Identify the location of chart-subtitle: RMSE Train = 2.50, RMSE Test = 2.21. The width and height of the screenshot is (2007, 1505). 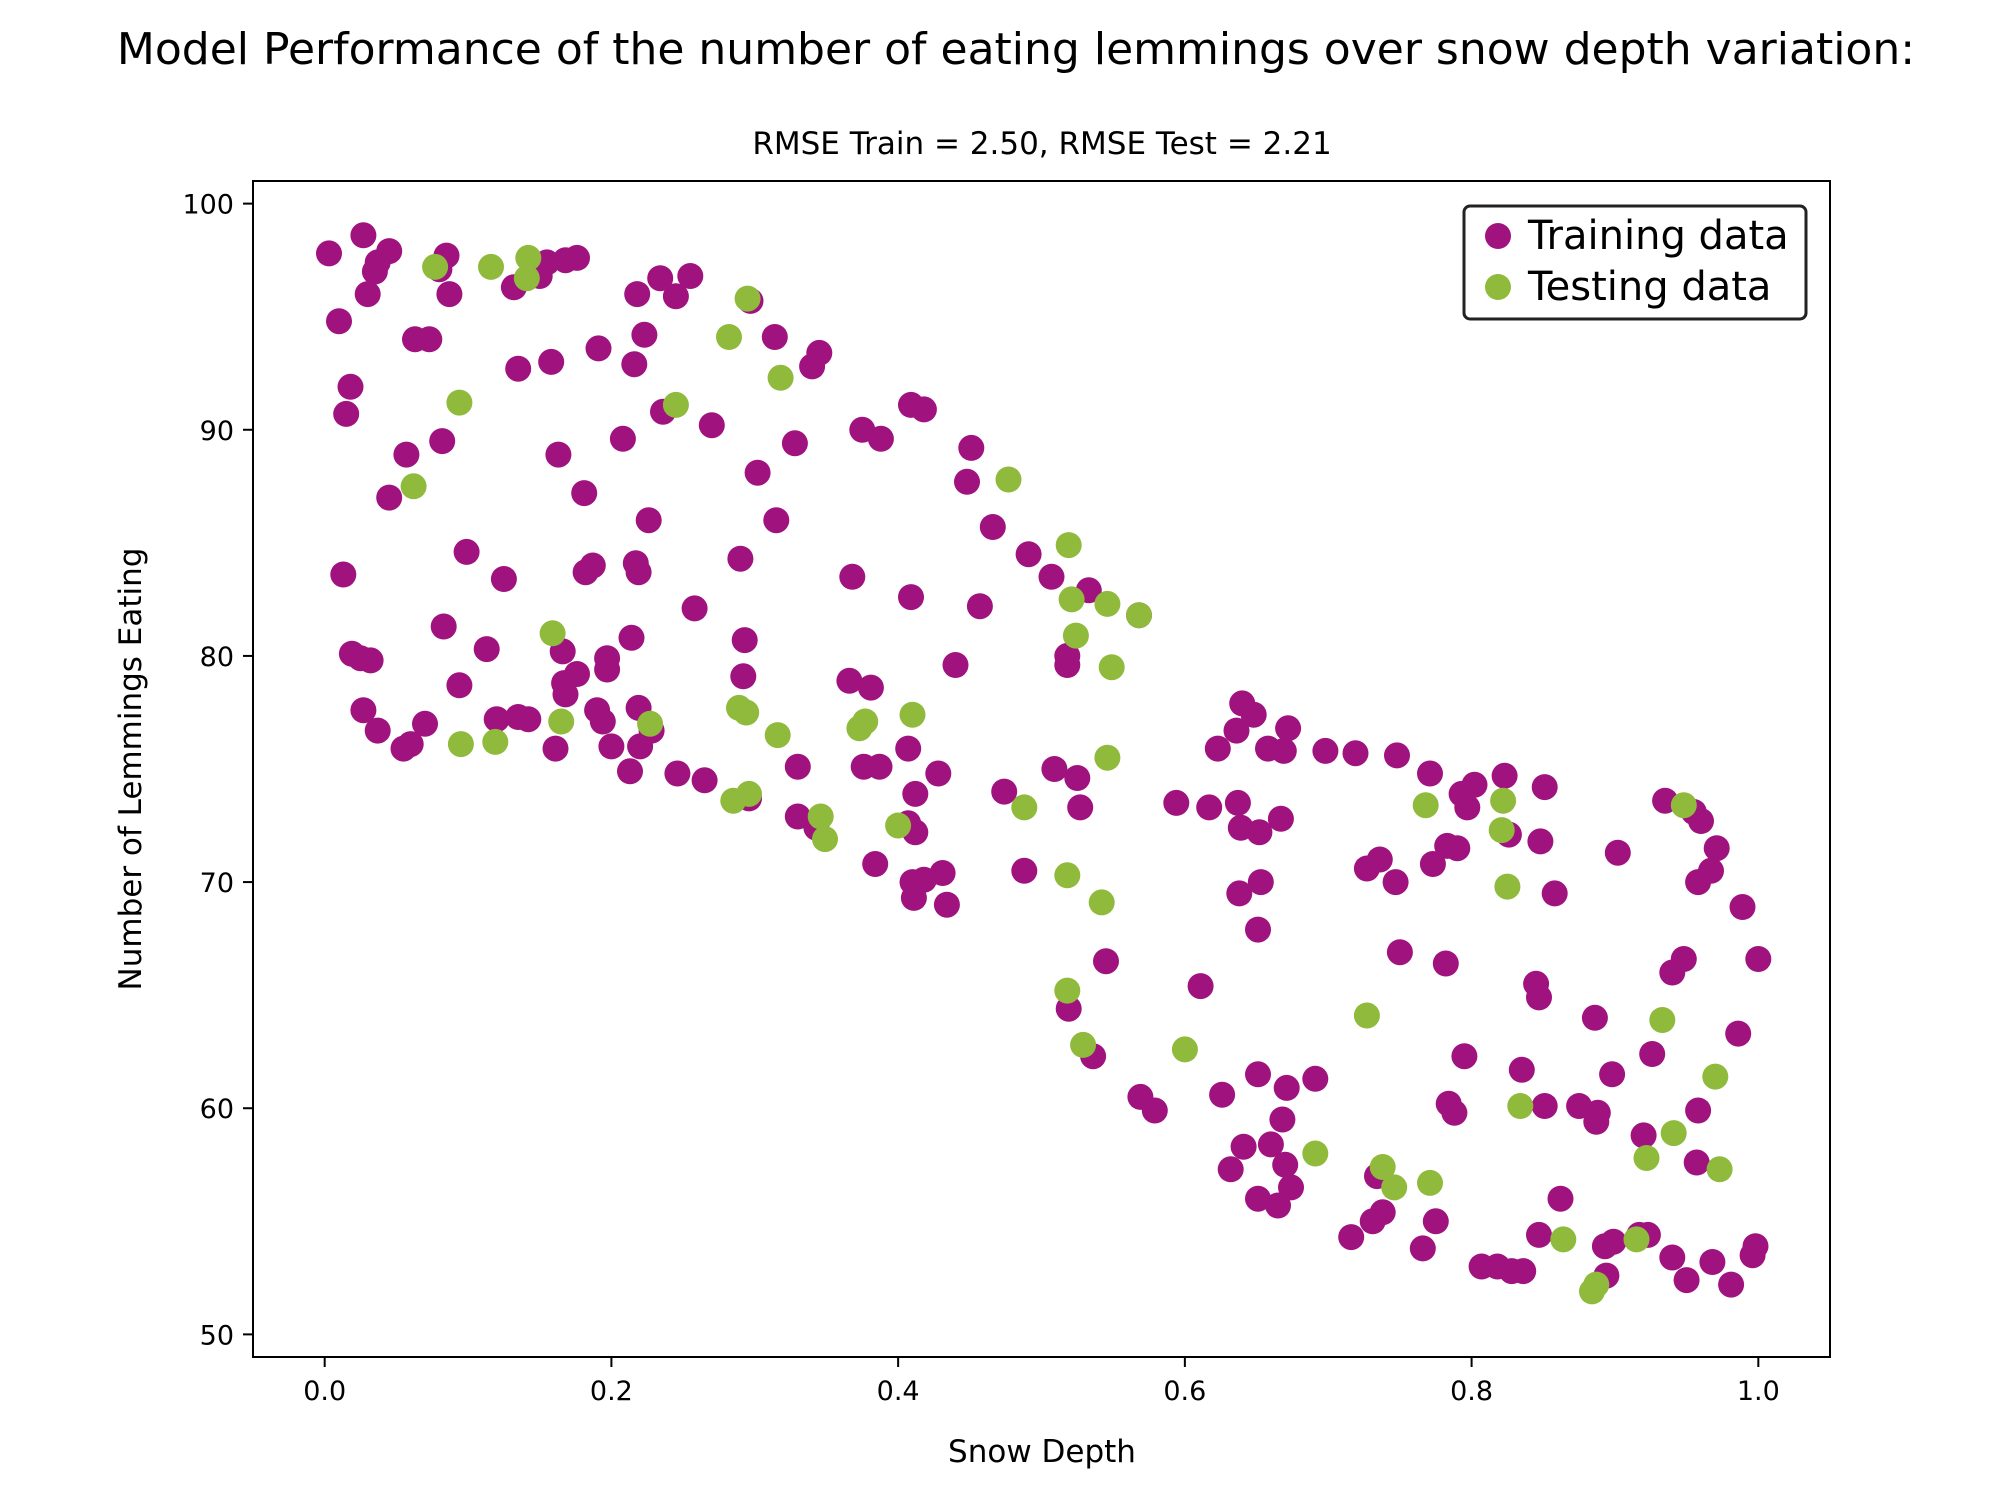
(1041, 144).